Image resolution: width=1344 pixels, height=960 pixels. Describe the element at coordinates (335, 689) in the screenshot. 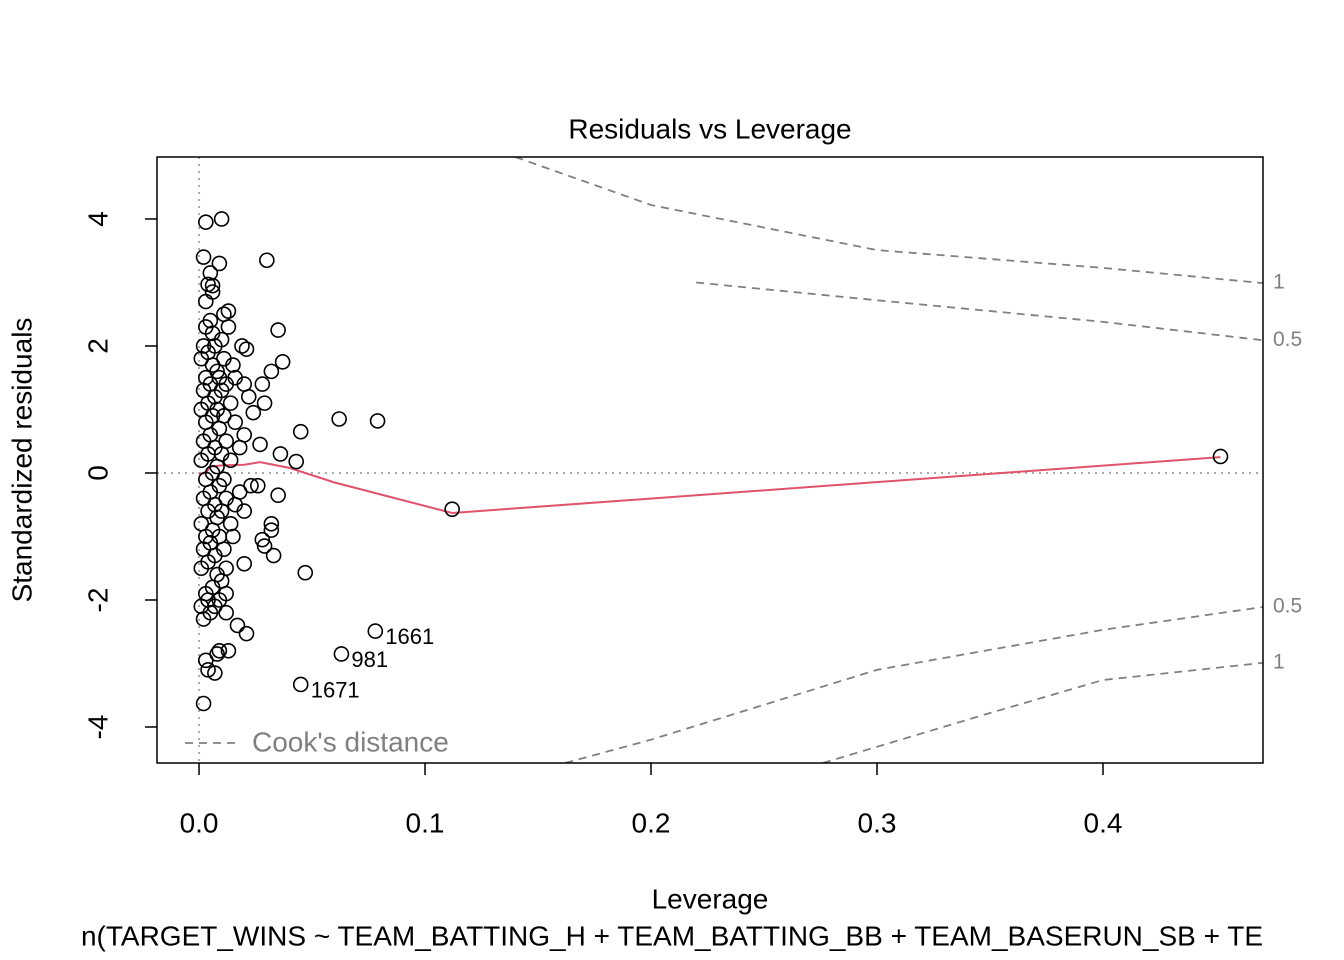

I see `point-label: 1671` at that location.